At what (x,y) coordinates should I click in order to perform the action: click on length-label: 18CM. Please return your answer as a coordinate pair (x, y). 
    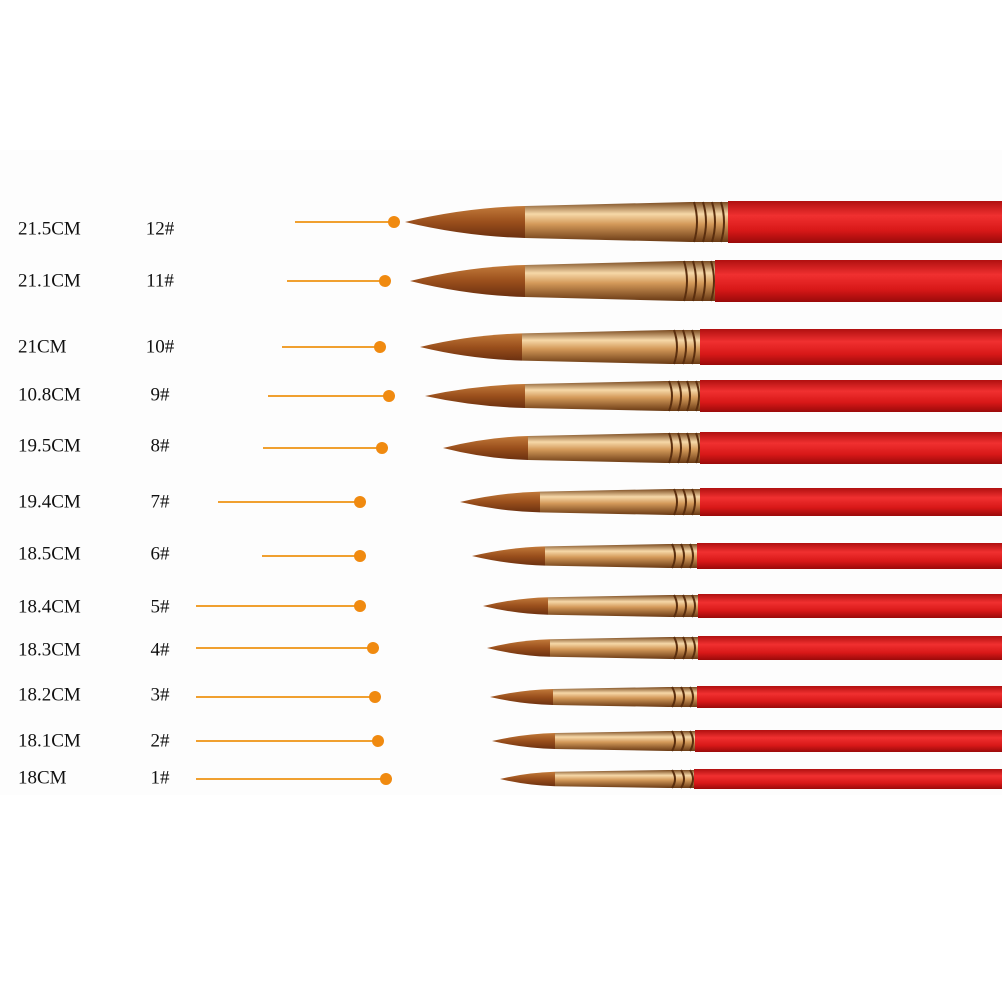
    Looking at the image, I should click on (42, 777).